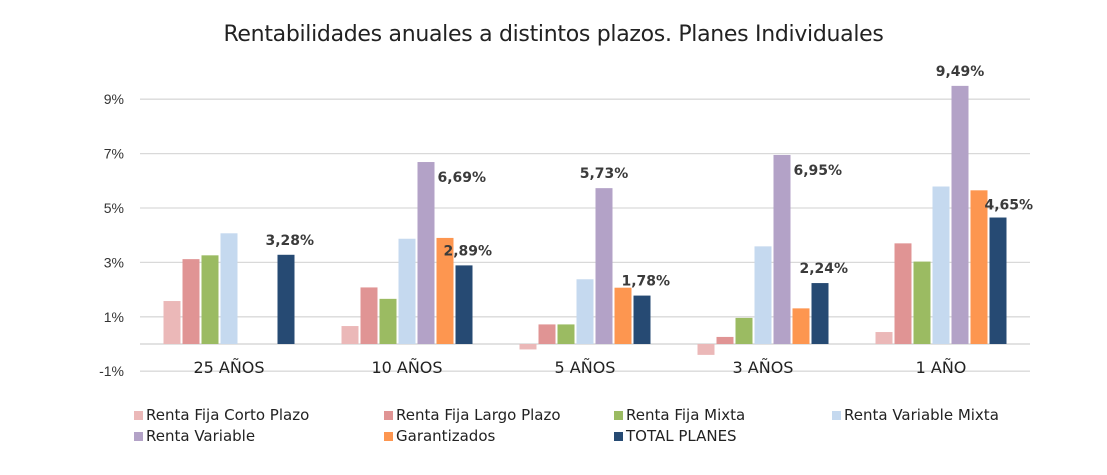 This screenshot has height=475, width=1107. Describe the element at coordinates (114, 99) in the screenshot. I see `y-tick-label: 9%` at that location.